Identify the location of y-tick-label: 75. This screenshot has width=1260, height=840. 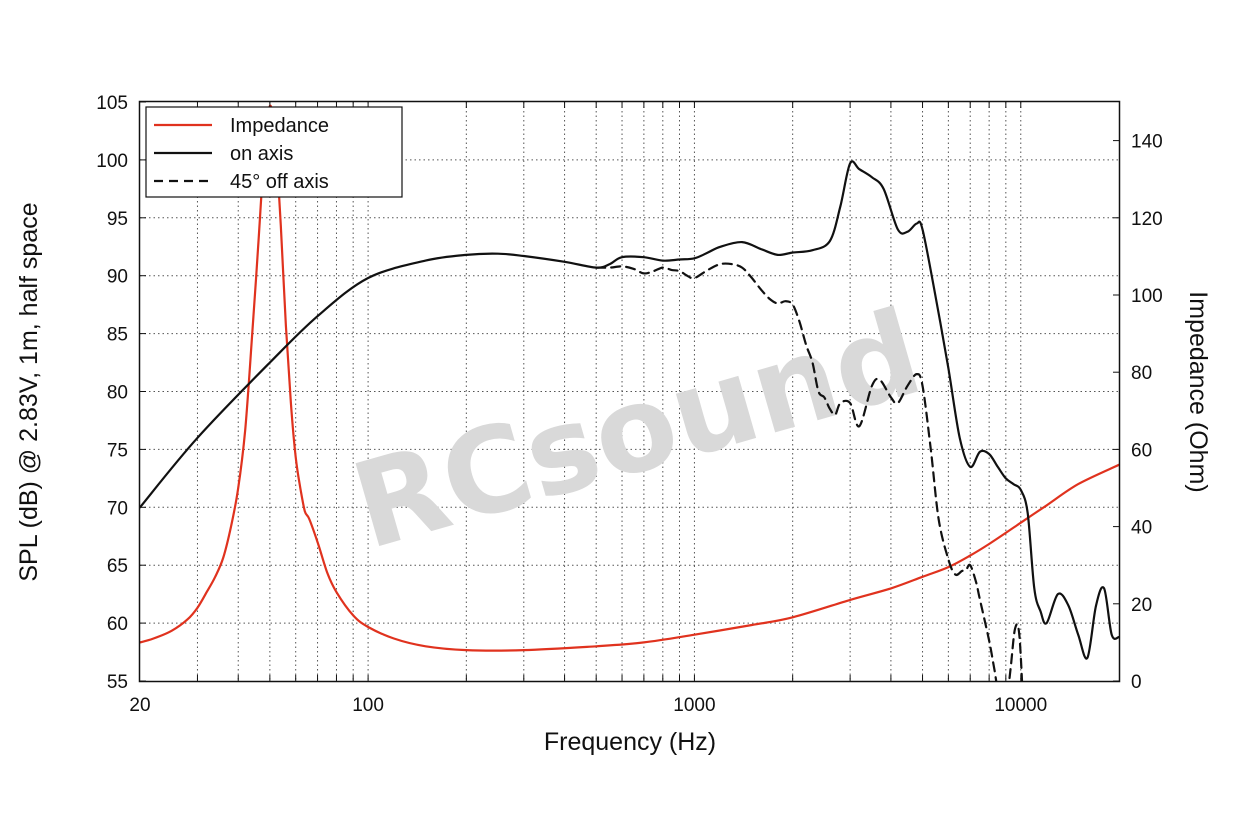
(117, 450).